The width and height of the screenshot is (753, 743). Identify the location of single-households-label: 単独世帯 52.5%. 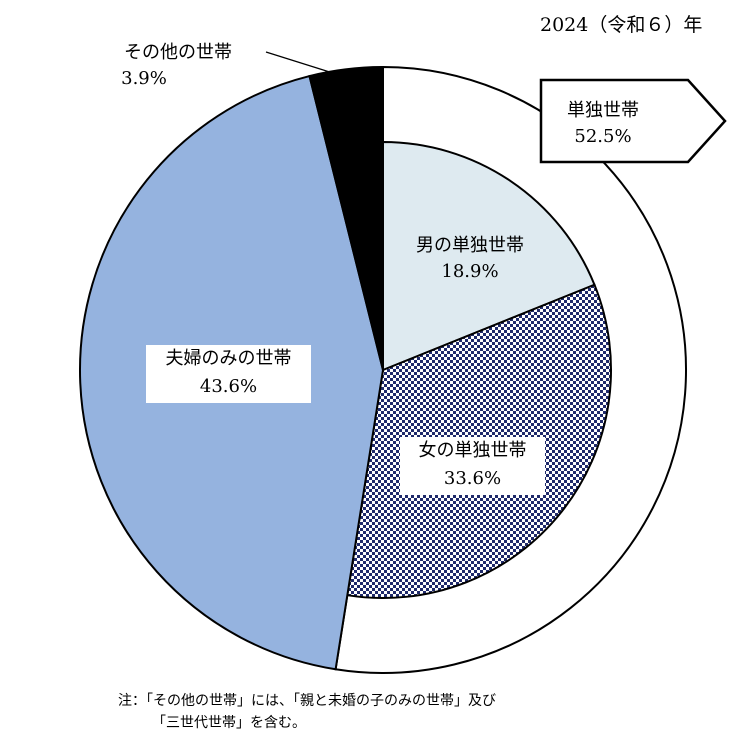
(603, 124).